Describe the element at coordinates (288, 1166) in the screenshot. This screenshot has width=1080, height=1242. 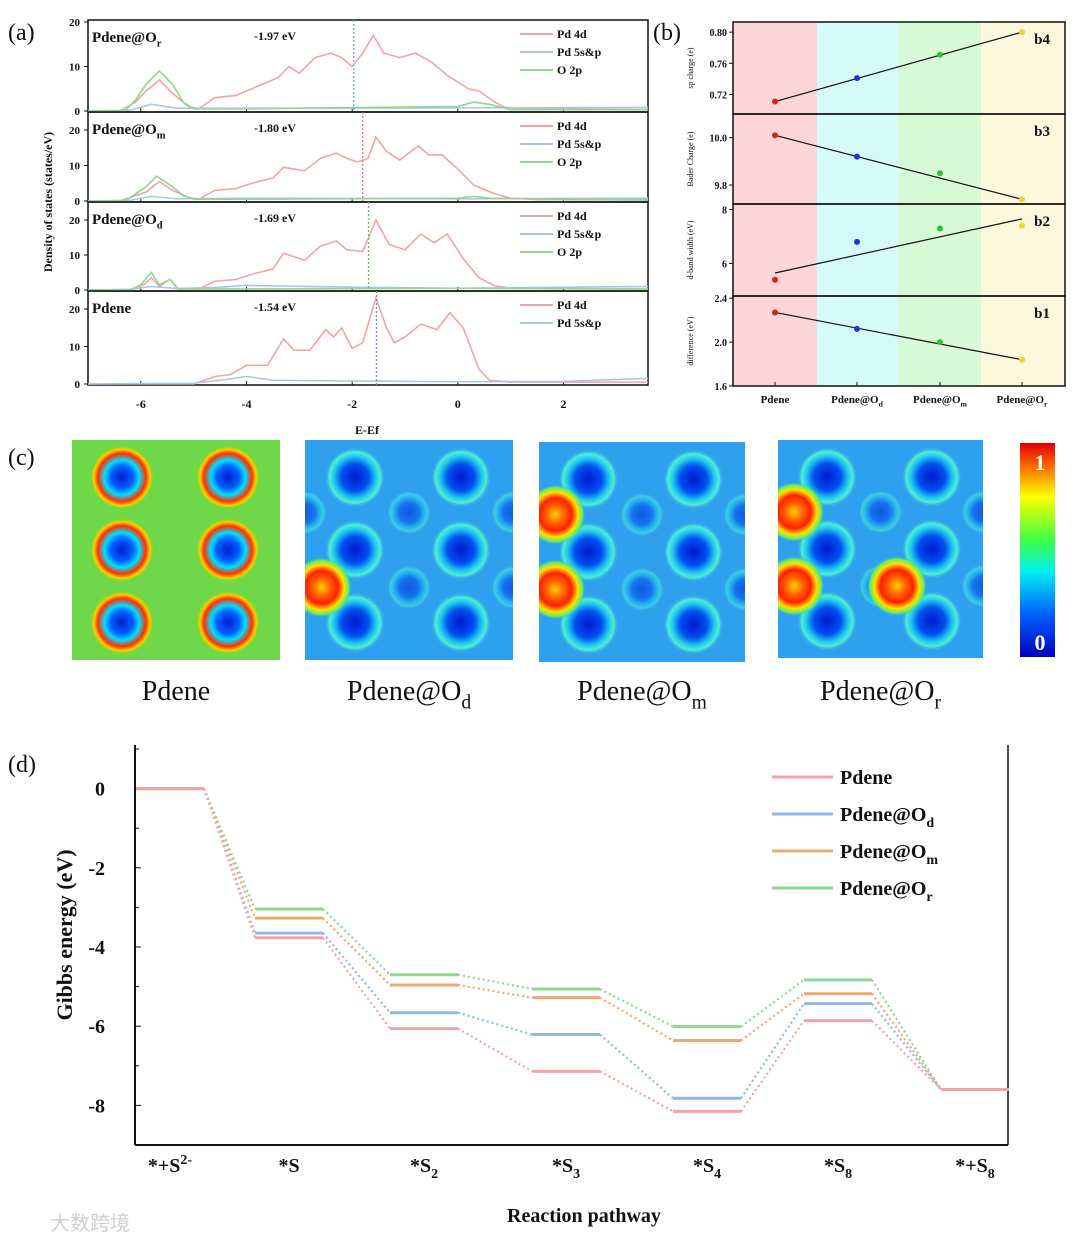
I see `x-tick-label: *S` at that location.